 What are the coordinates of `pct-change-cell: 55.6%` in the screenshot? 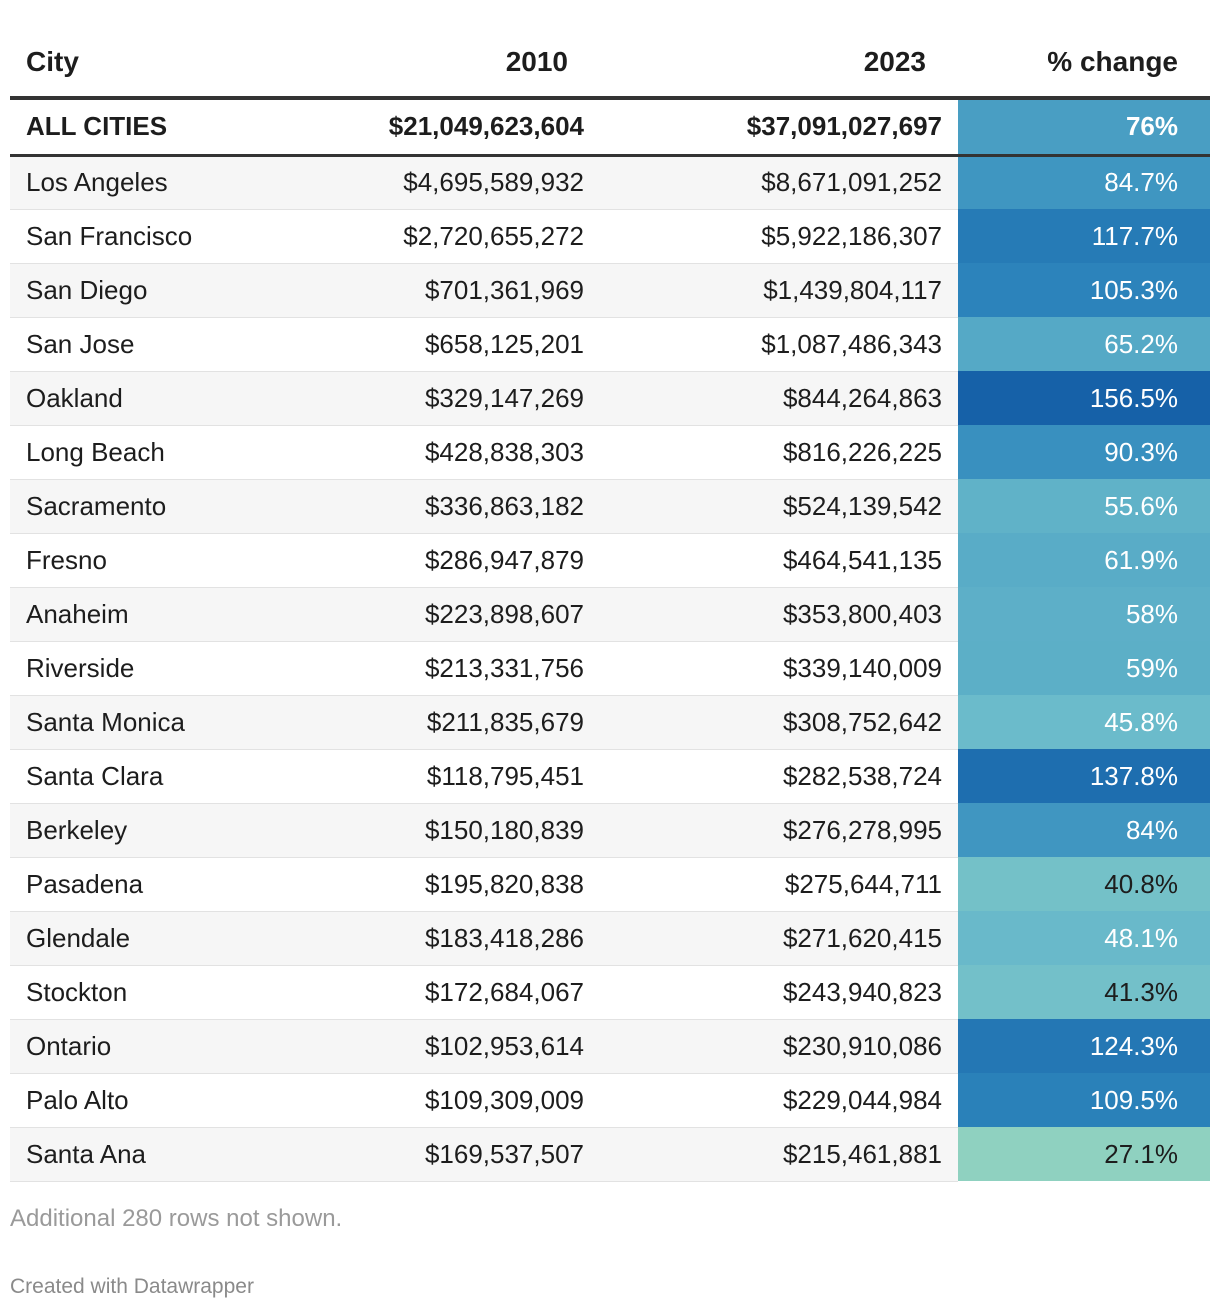 It's located at (1084, 506).